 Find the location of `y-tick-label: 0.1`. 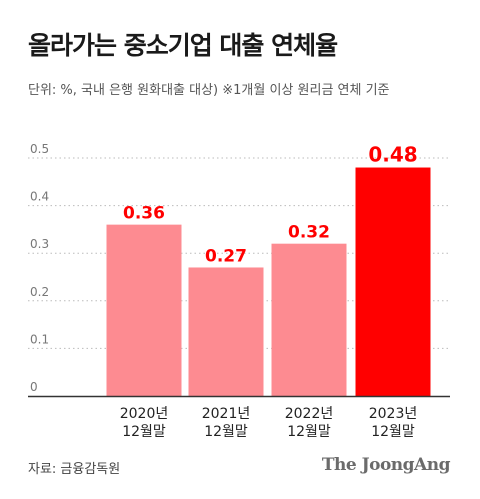

y-tick-label: 0.1 is located at coordinates (39, 339).